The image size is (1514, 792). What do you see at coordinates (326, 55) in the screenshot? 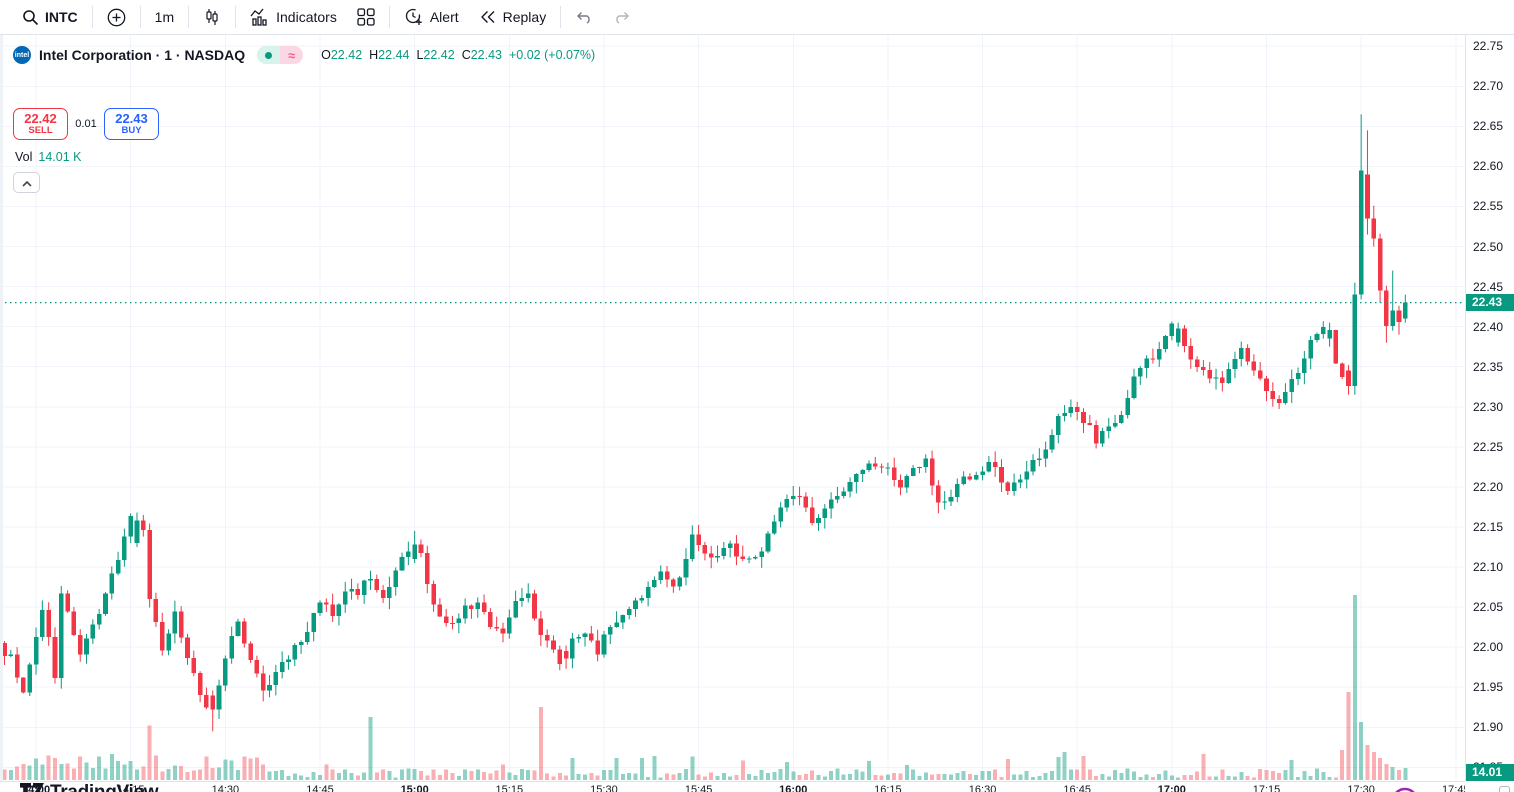
I see `open-label: O` at bounding box center [326, 55].